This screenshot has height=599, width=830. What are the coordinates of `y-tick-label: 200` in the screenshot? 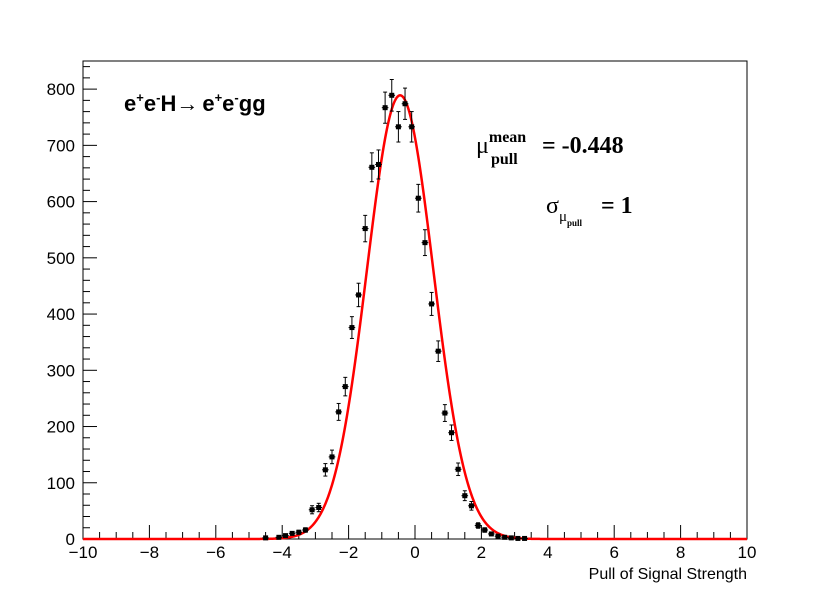 It's located at (61, 427).